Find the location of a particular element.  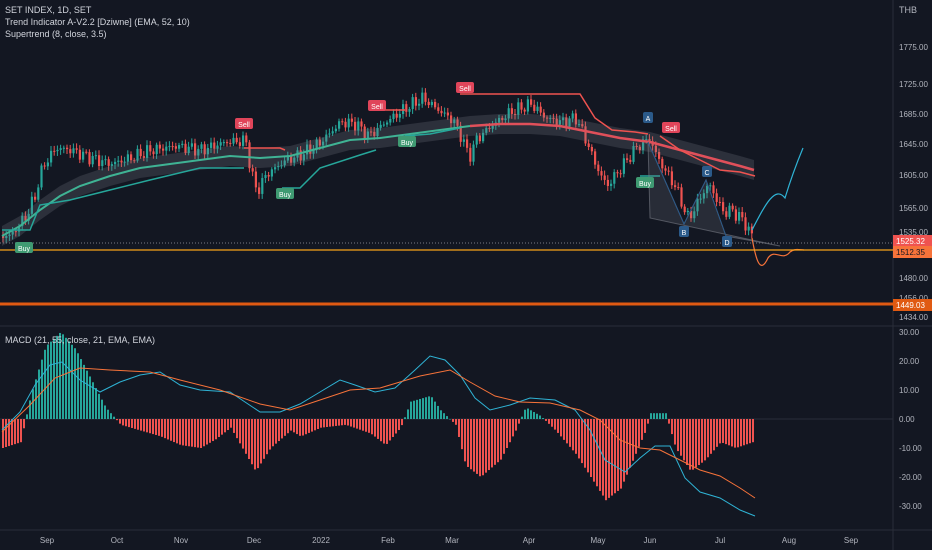

indicator-supertrend-title: Supertrend (8, close, 3.5) is located at coordinates (56, 34).